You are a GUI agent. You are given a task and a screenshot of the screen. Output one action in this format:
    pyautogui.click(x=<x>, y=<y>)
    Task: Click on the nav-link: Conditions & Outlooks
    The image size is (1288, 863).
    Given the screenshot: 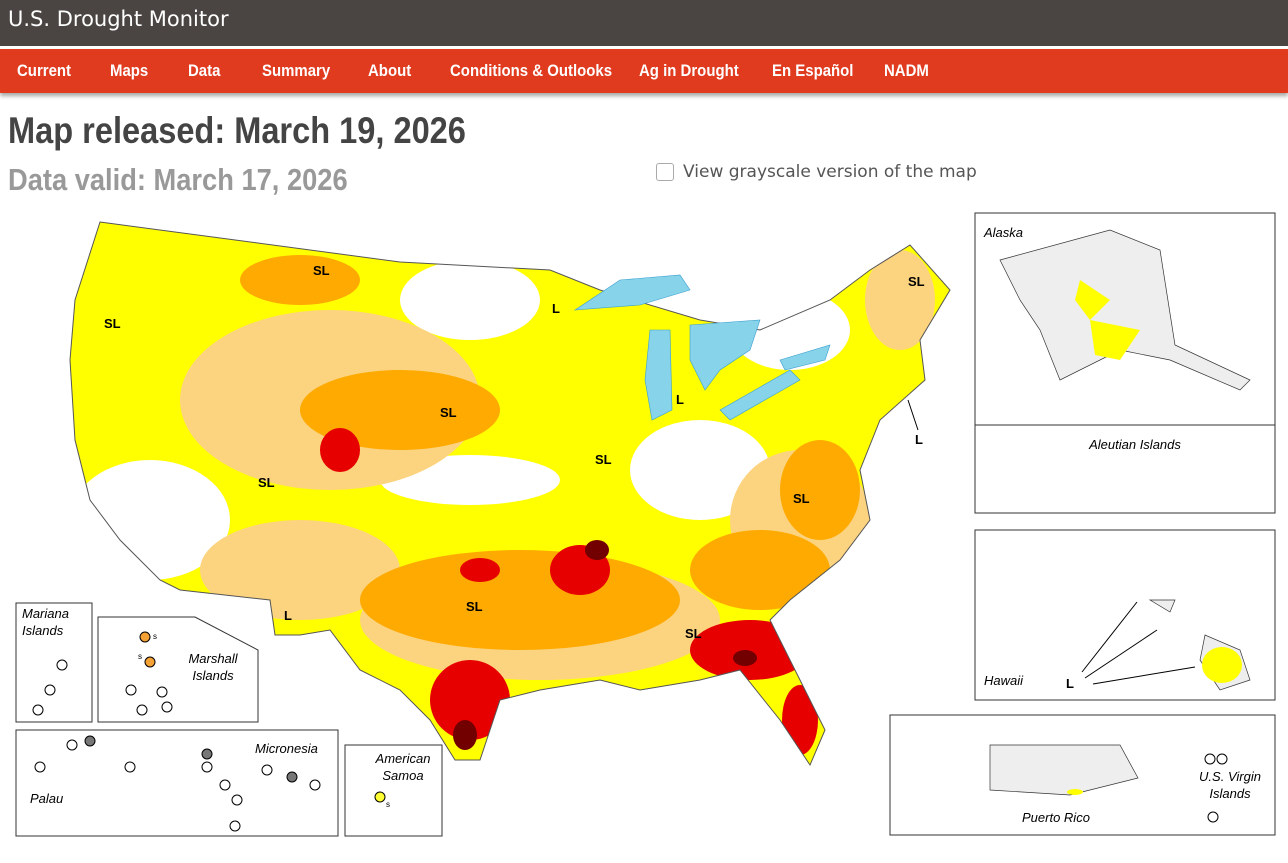 What is the action you would take?
    pyautogui.click(x=531, y=70)
    